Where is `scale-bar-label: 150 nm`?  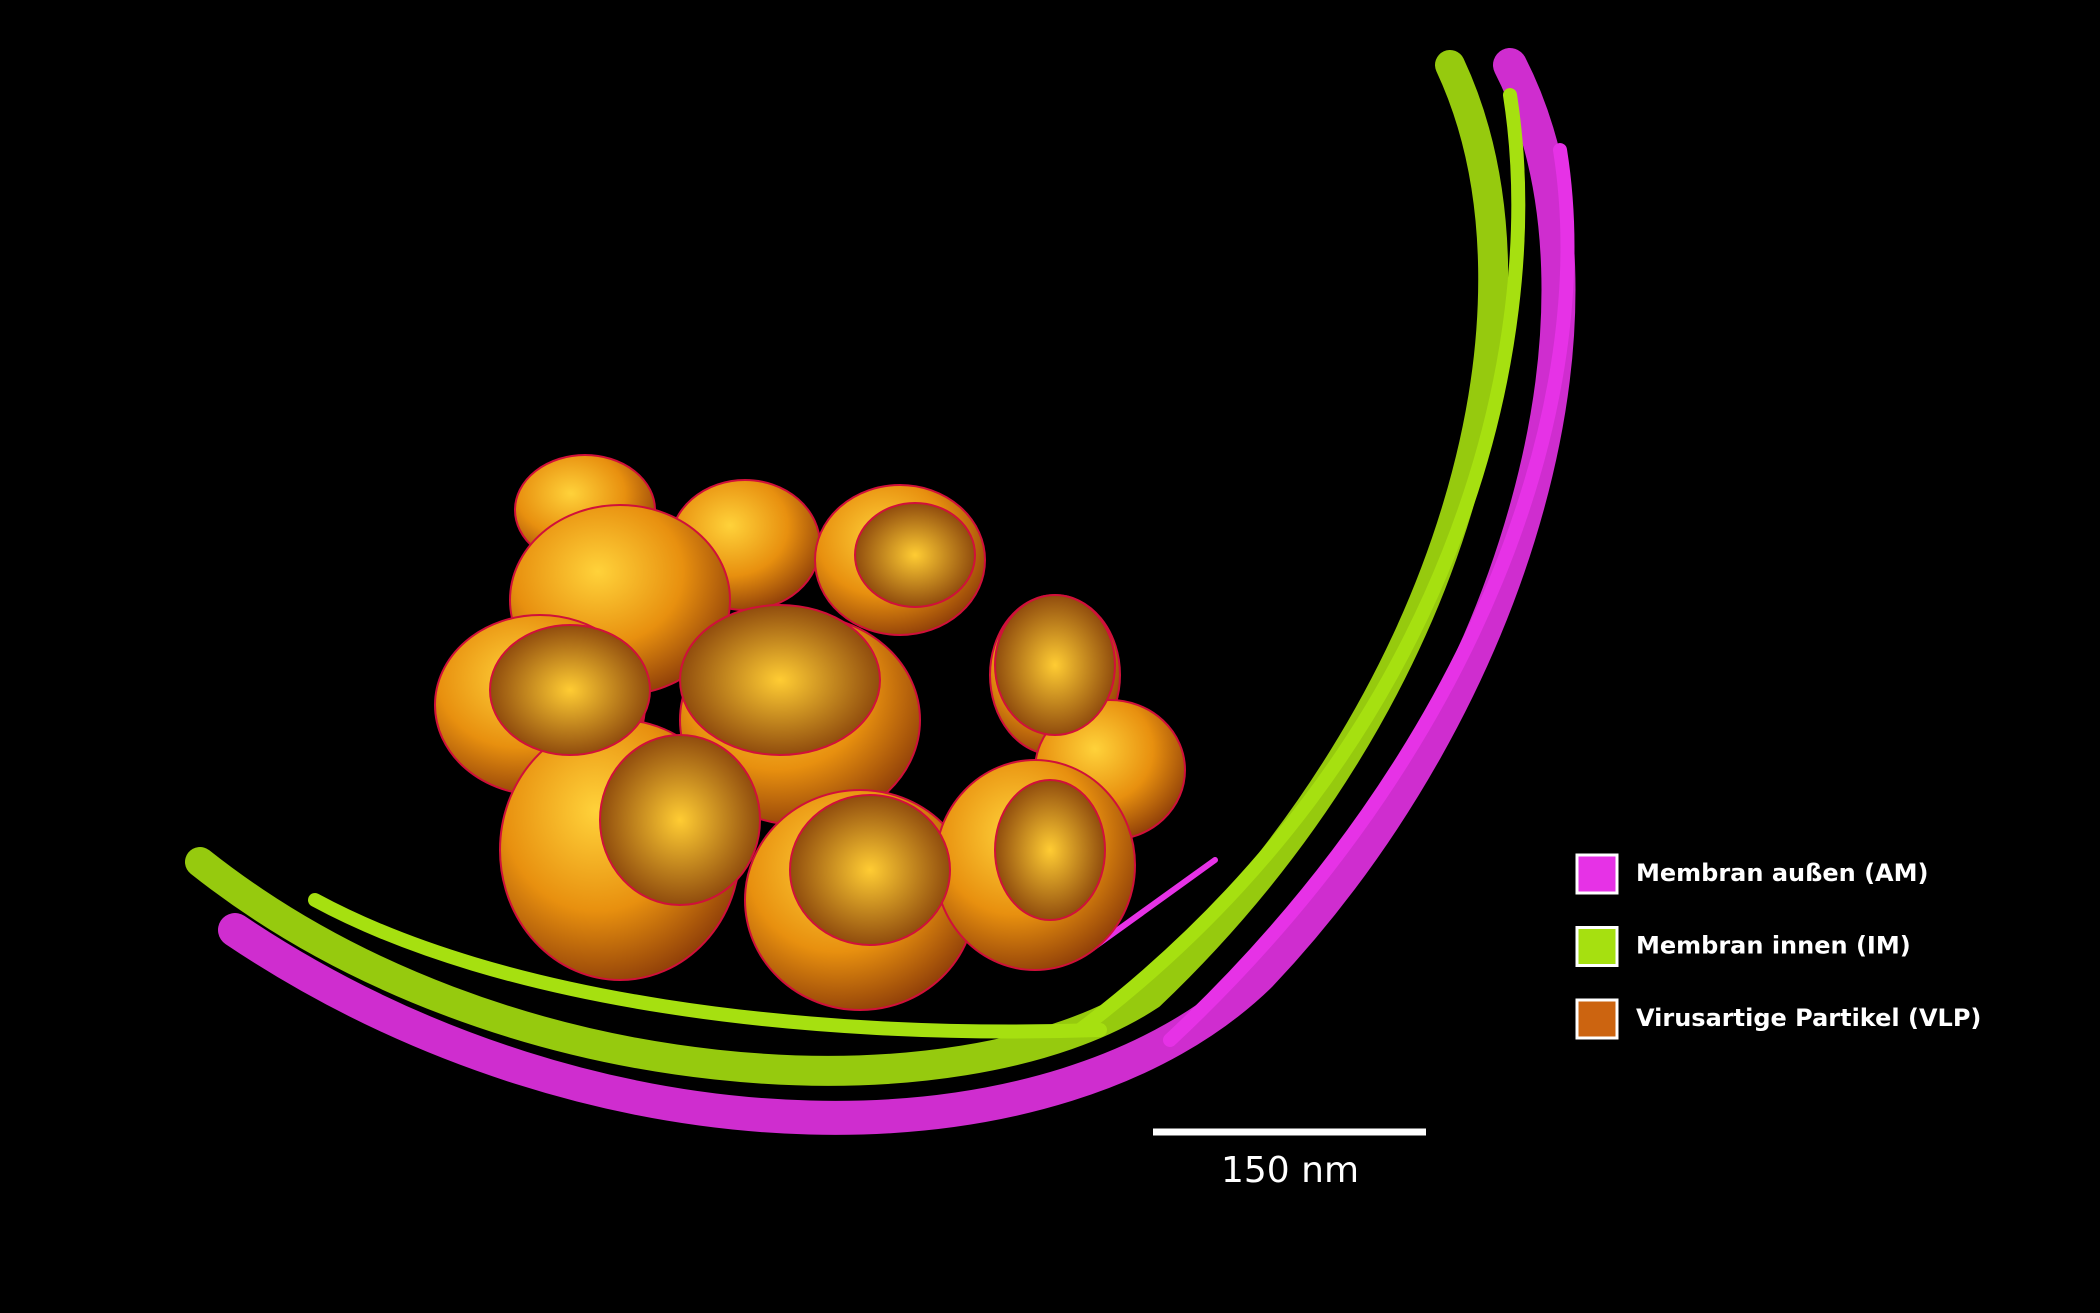
scale-bar-label: 150 nm is located at coordinates (1290, 1170).